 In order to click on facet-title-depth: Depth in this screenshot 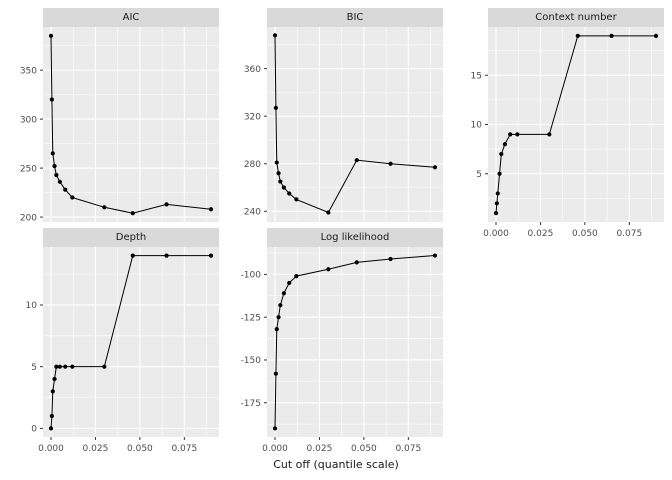, I will do `click(131, 237)`.